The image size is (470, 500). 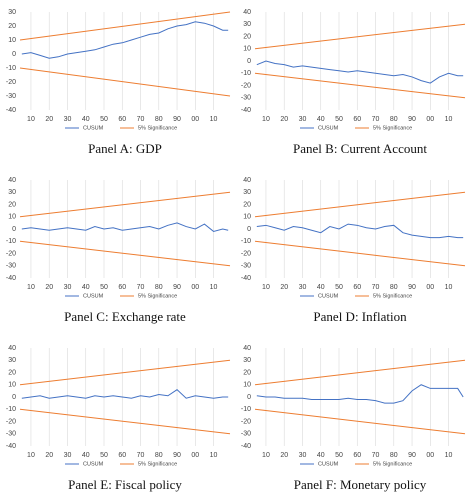 What do you see at coordinates (141, 119) in the screenshot?
I see `x-tick-label: 70` at bounding box center [141, 119].